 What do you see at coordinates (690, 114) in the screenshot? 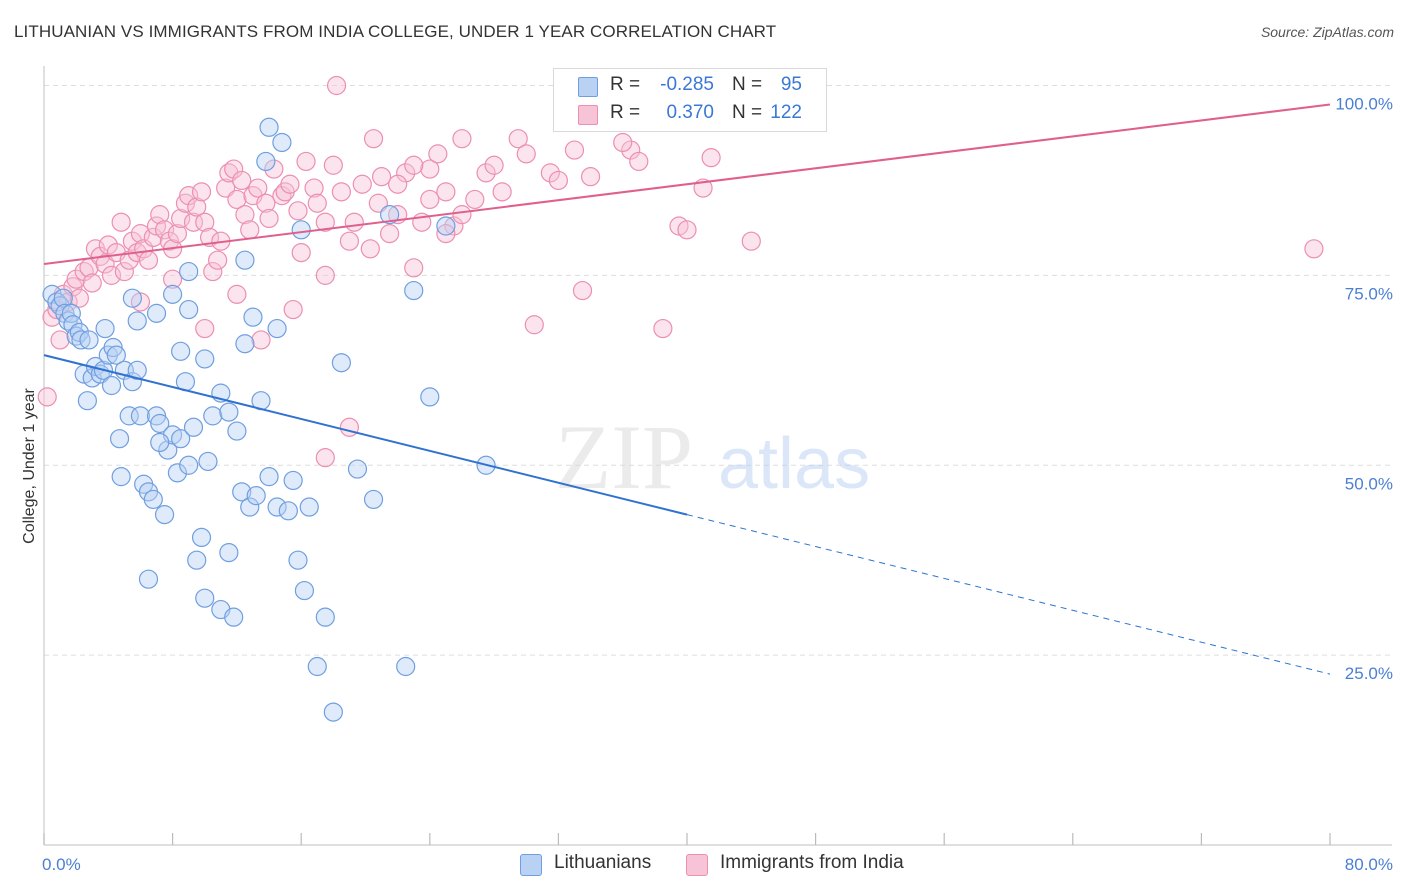
I see `legend-row-india: R = 0.370 N = 122` at bounding box center [690, 114].